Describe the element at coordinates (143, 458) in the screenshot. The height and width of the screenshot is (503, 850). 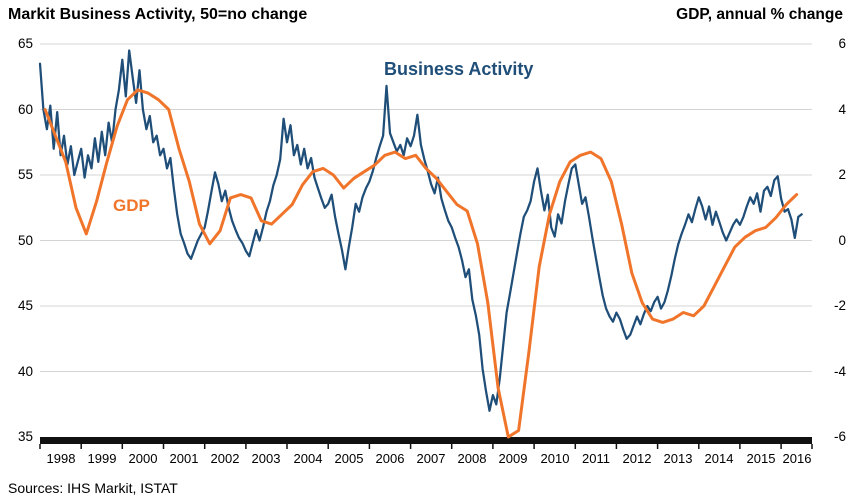
I see `x-axis-label-2000: 2000` at that location.